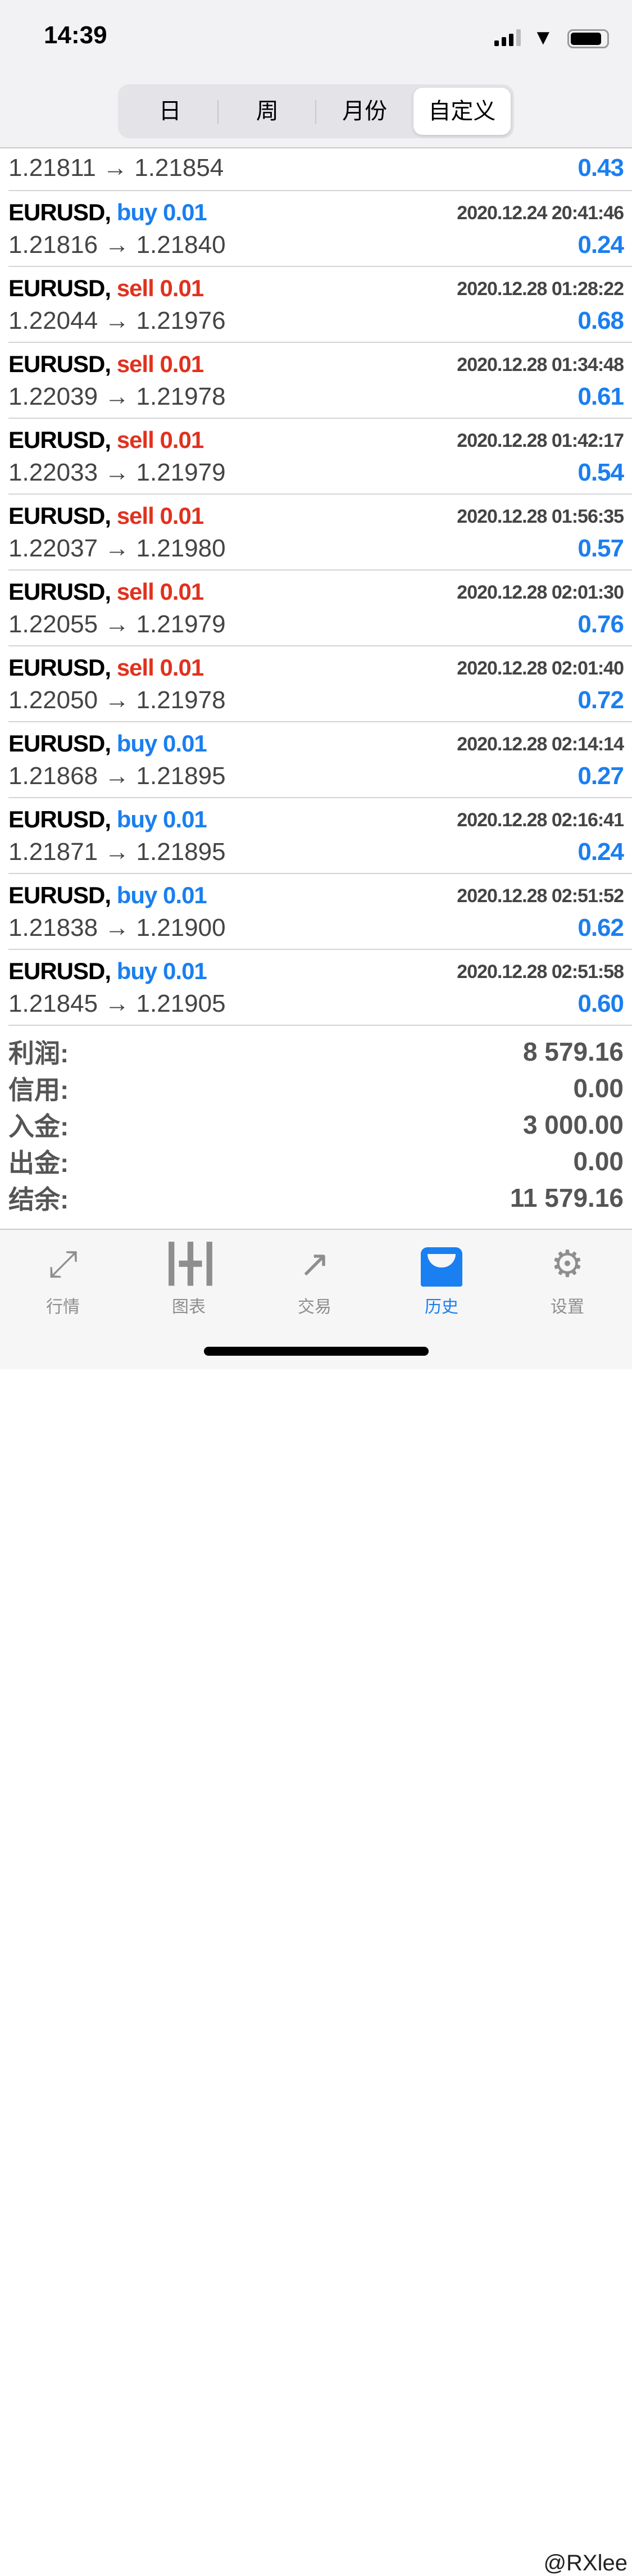  Describe the element at coordinates (573, 1124) in the screenshot. I see `summary-value: 3 000.00` at that location.